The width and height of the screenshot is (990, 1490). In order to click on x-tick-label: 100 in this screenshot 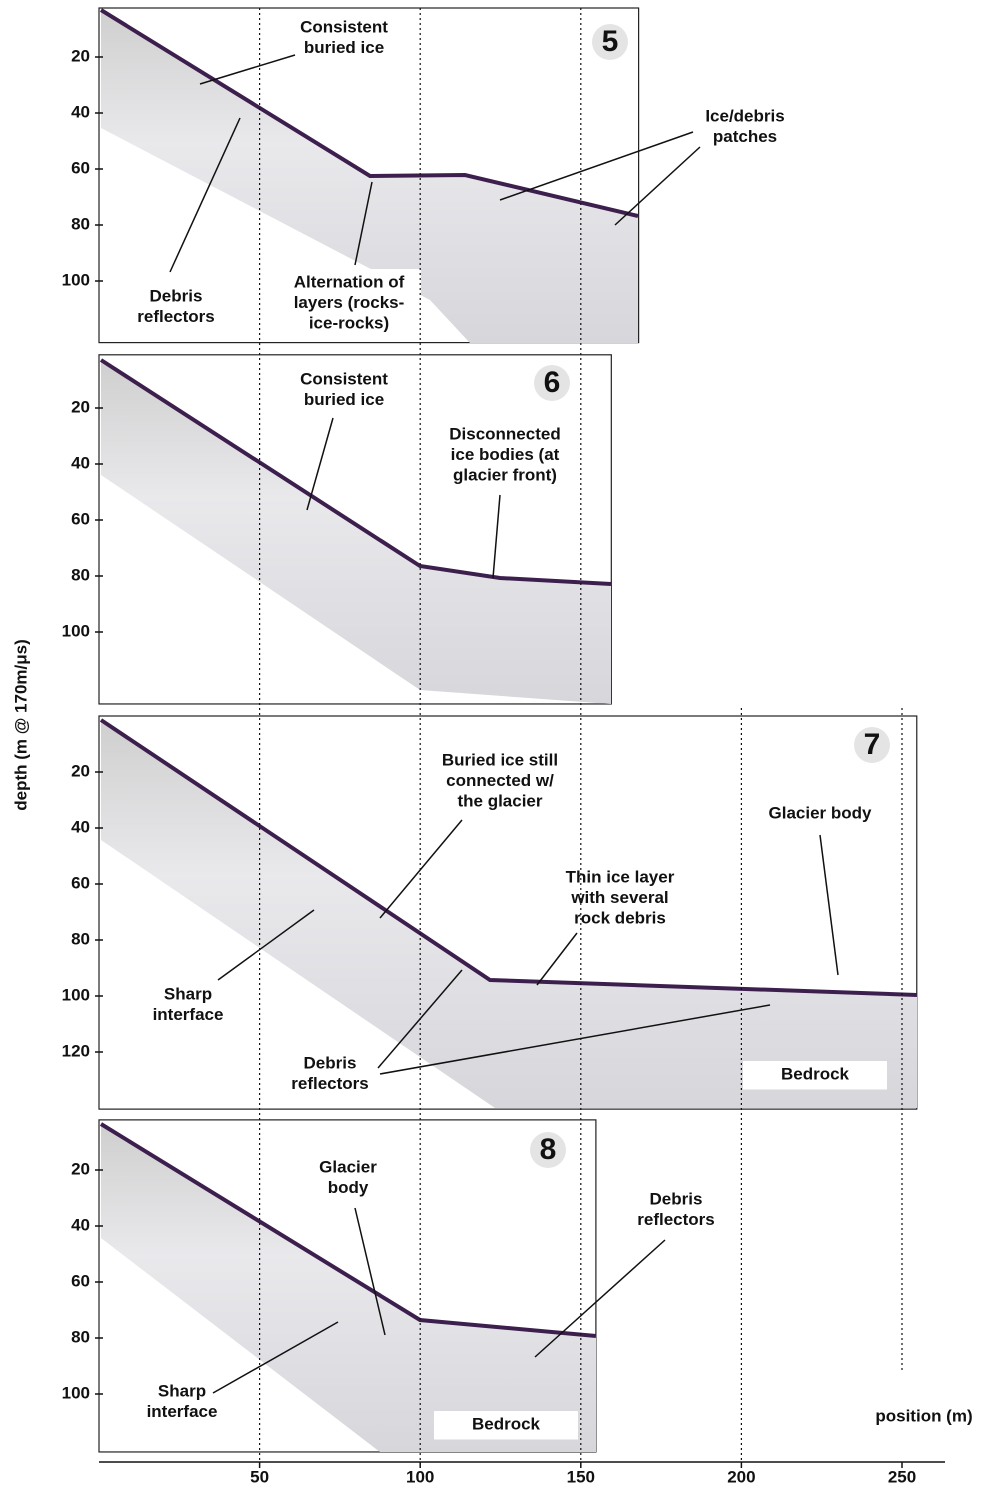, I will do `click(420, 1476)`.